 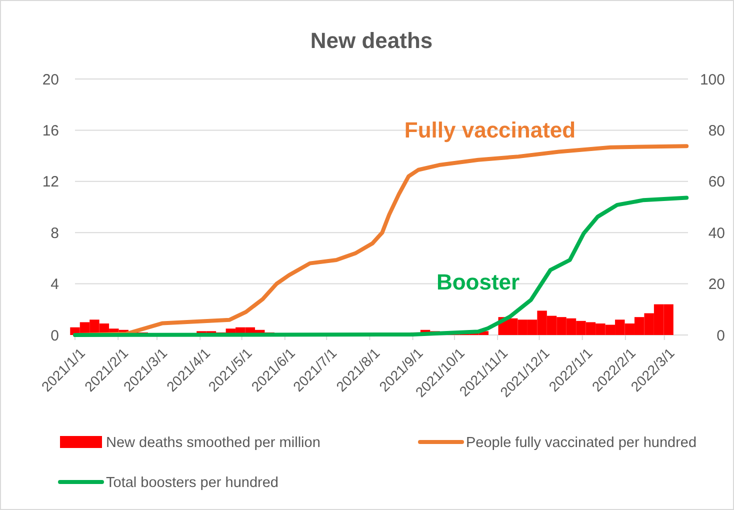 I want to click on legend-label: People fully vaccinated per hundred, so click(x=581, y=443).